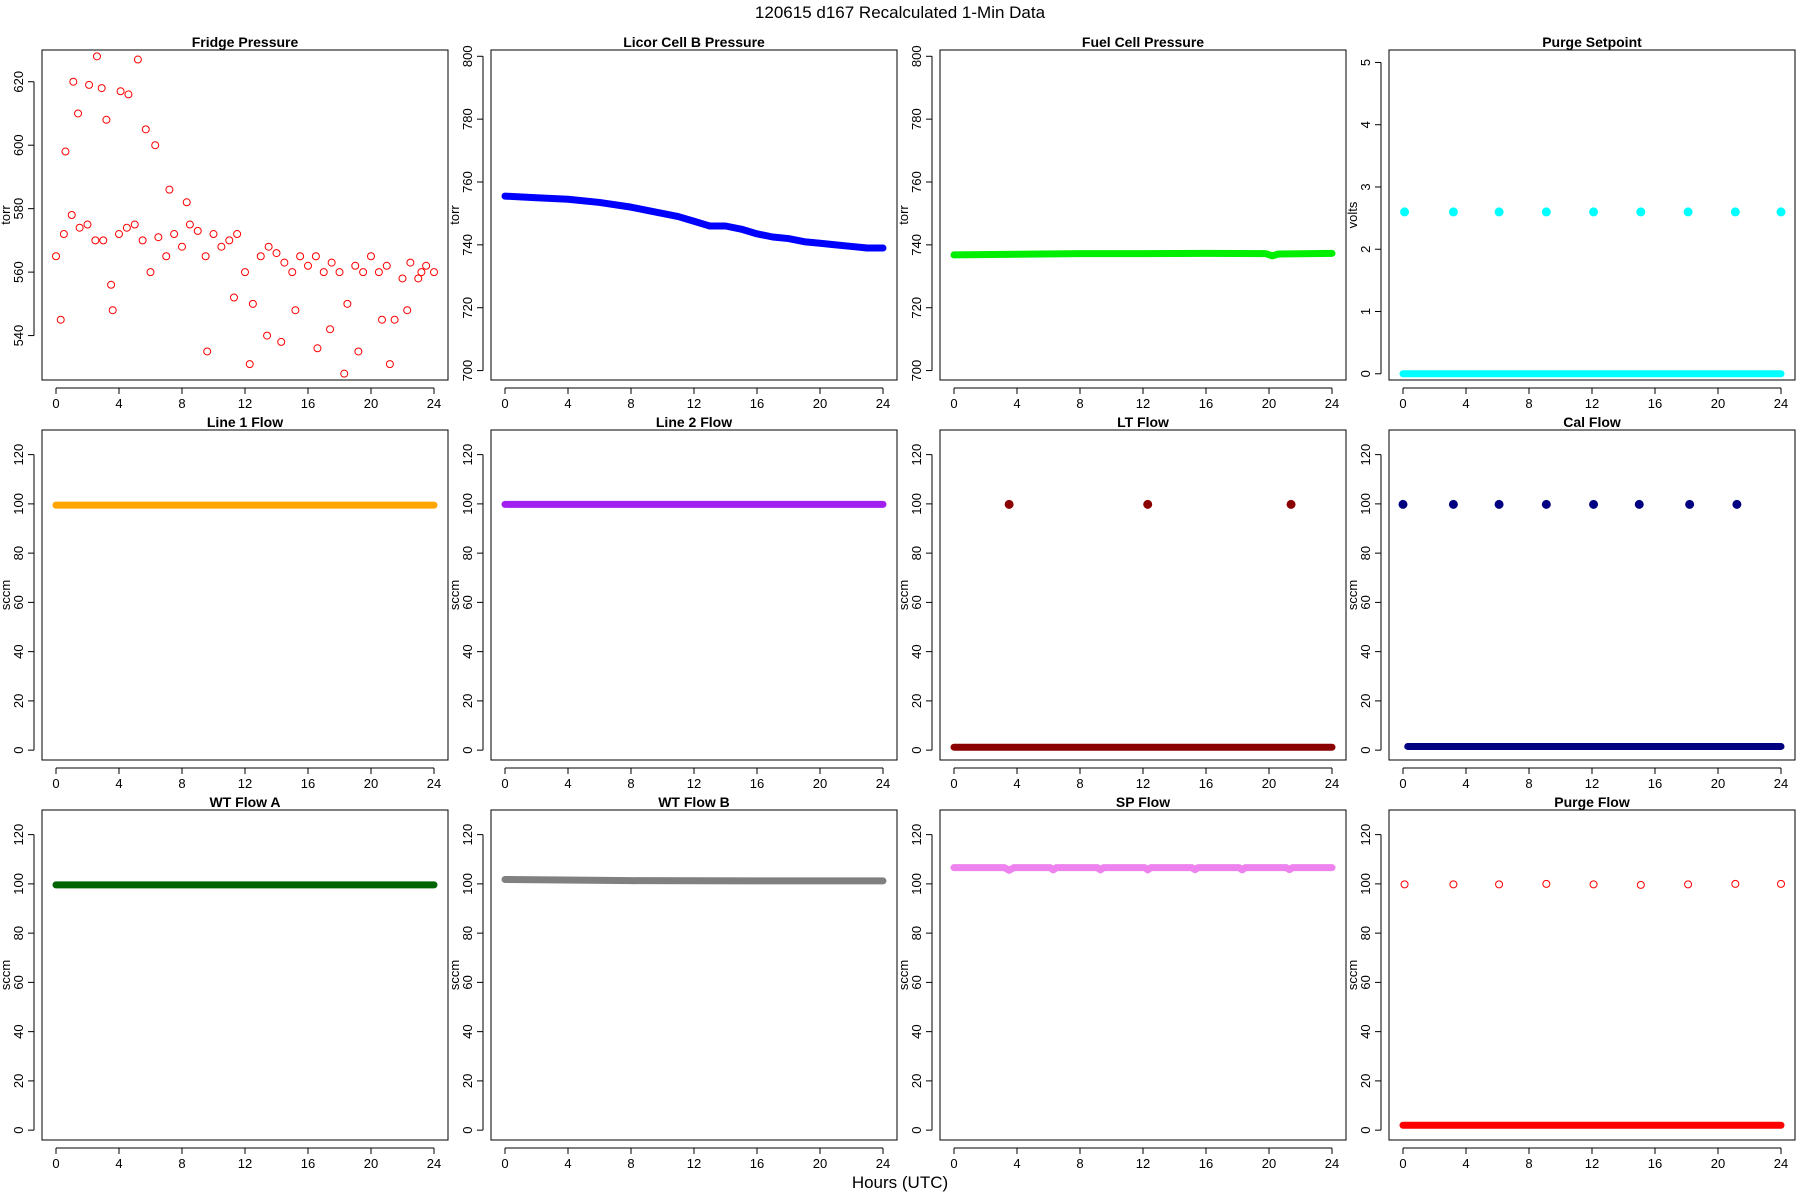  What do you see at coordinates (1365, 1081) in the screenshot?
I see `y-tick-label: 20` at bounding box center [1365, 1081].